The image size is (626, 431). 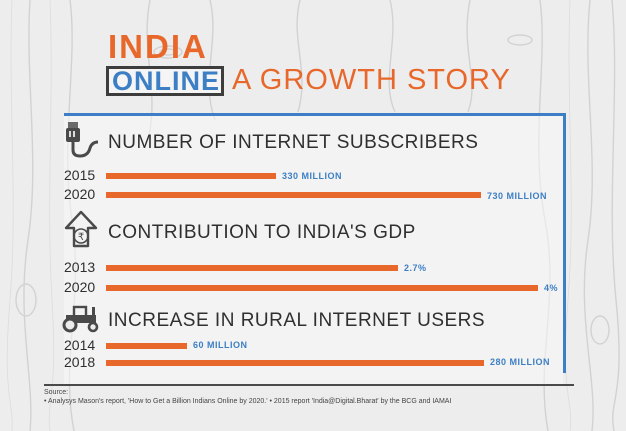 What do you see at coordinates (220, 345) in the screenshot?
I see `data-label: 60 MILLION` at bounding box center [220, 345].